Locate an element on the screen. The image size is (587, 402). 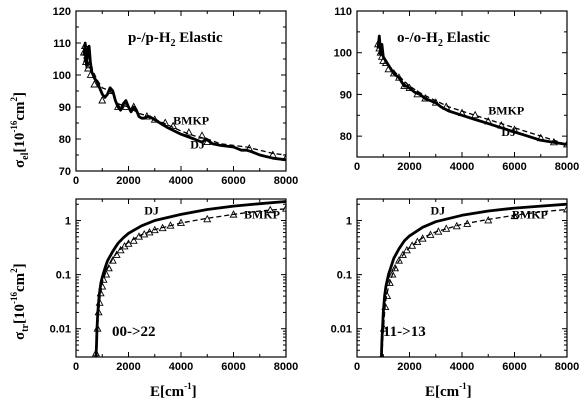
y-tick-label: 120 is located at coordinates (62, 12).